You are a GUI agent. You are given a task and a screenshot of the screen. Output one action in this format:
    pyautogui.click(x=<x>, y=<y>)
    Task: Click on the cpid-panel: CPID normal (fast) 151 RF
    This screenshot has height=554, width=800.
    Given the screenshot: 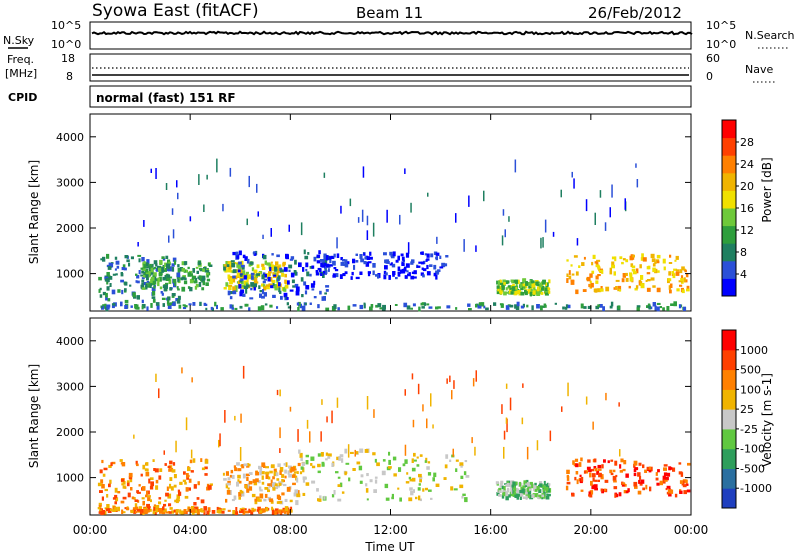 What is the action you would take?
    pyautogui.click(x=350, y=96)
    